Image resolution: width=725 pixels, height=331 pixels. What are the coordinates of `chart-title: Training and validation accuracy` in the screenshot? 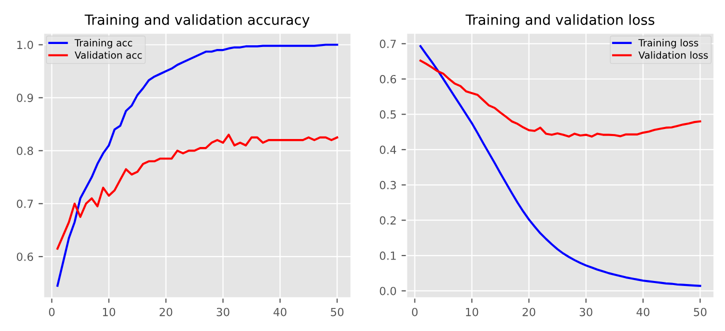 It's located at (197, 21).